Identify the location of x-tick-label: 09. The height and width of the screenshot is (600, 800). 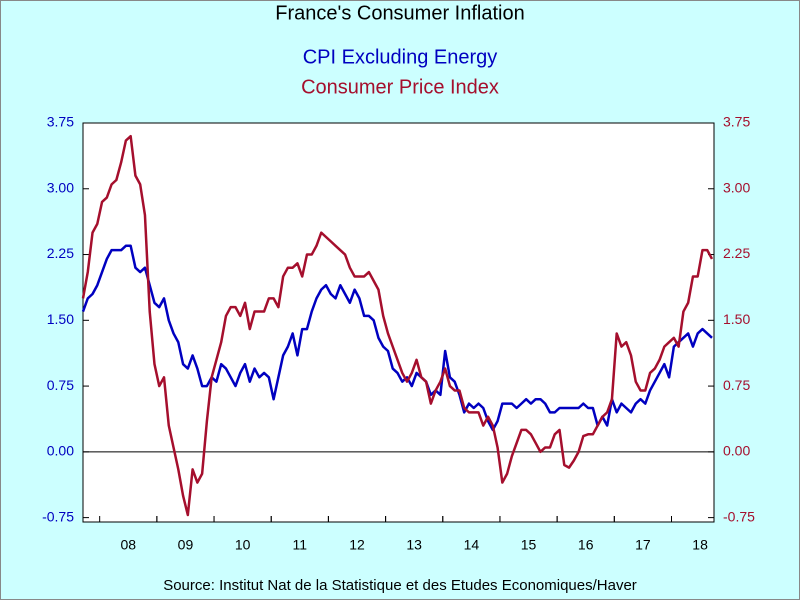
(186, 545).